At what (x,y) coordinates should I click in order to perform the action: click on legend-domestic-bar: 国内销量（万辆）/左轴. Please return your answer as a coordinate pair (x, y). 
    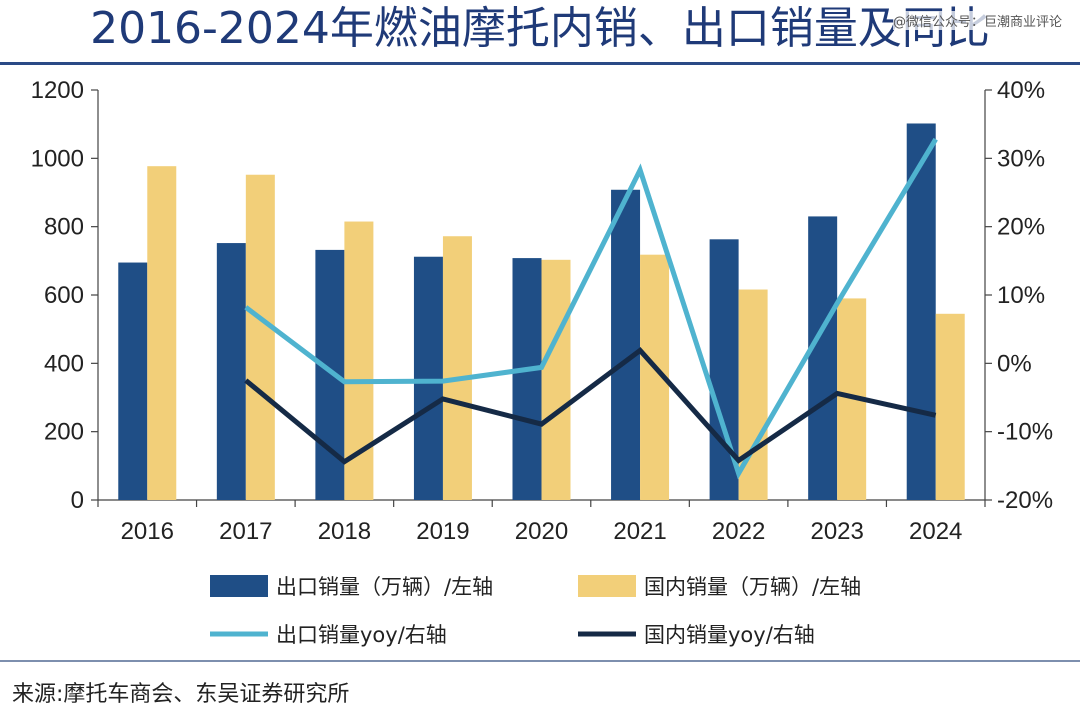
    Looking at the image, I should click on (719, 587).